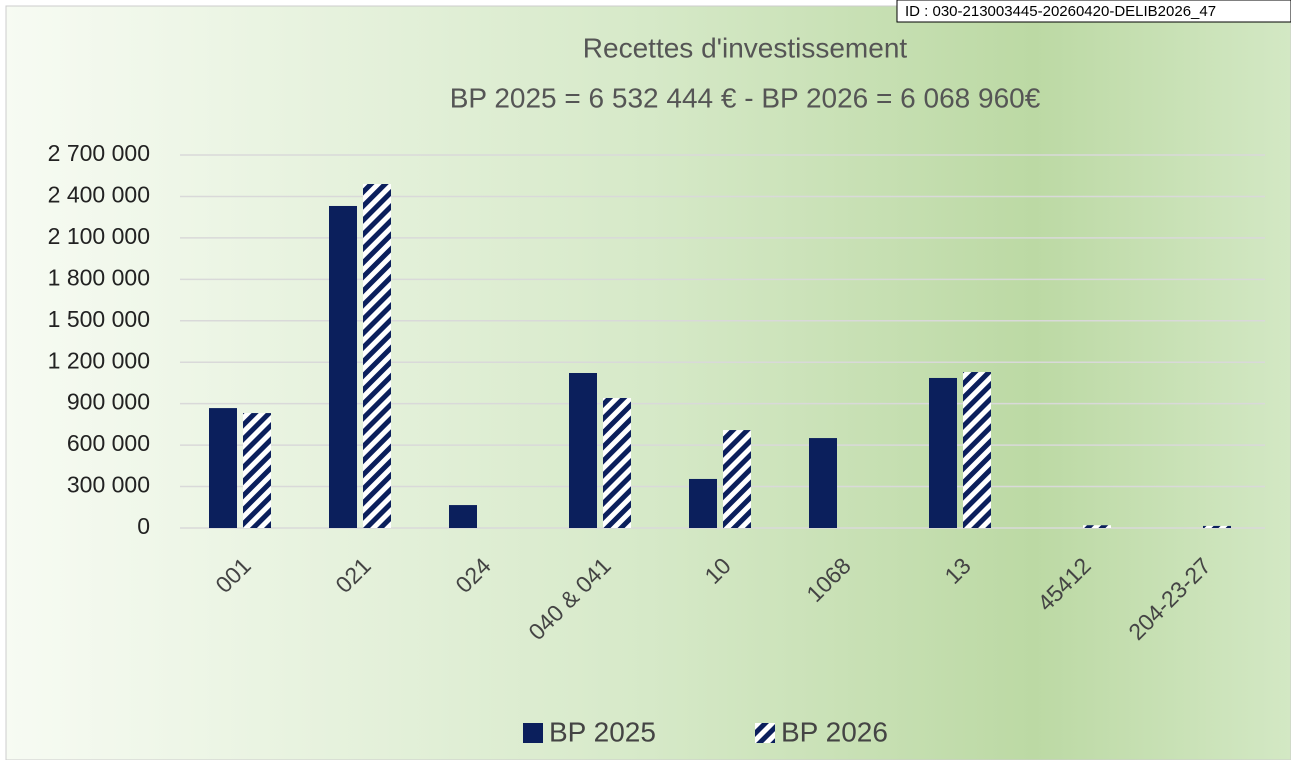 This screenshot has height=760, width=1291. Describe the element at coordinates (745, 47) in the screenshot. I see `chart-title: Recettes d'investissement` at that location.